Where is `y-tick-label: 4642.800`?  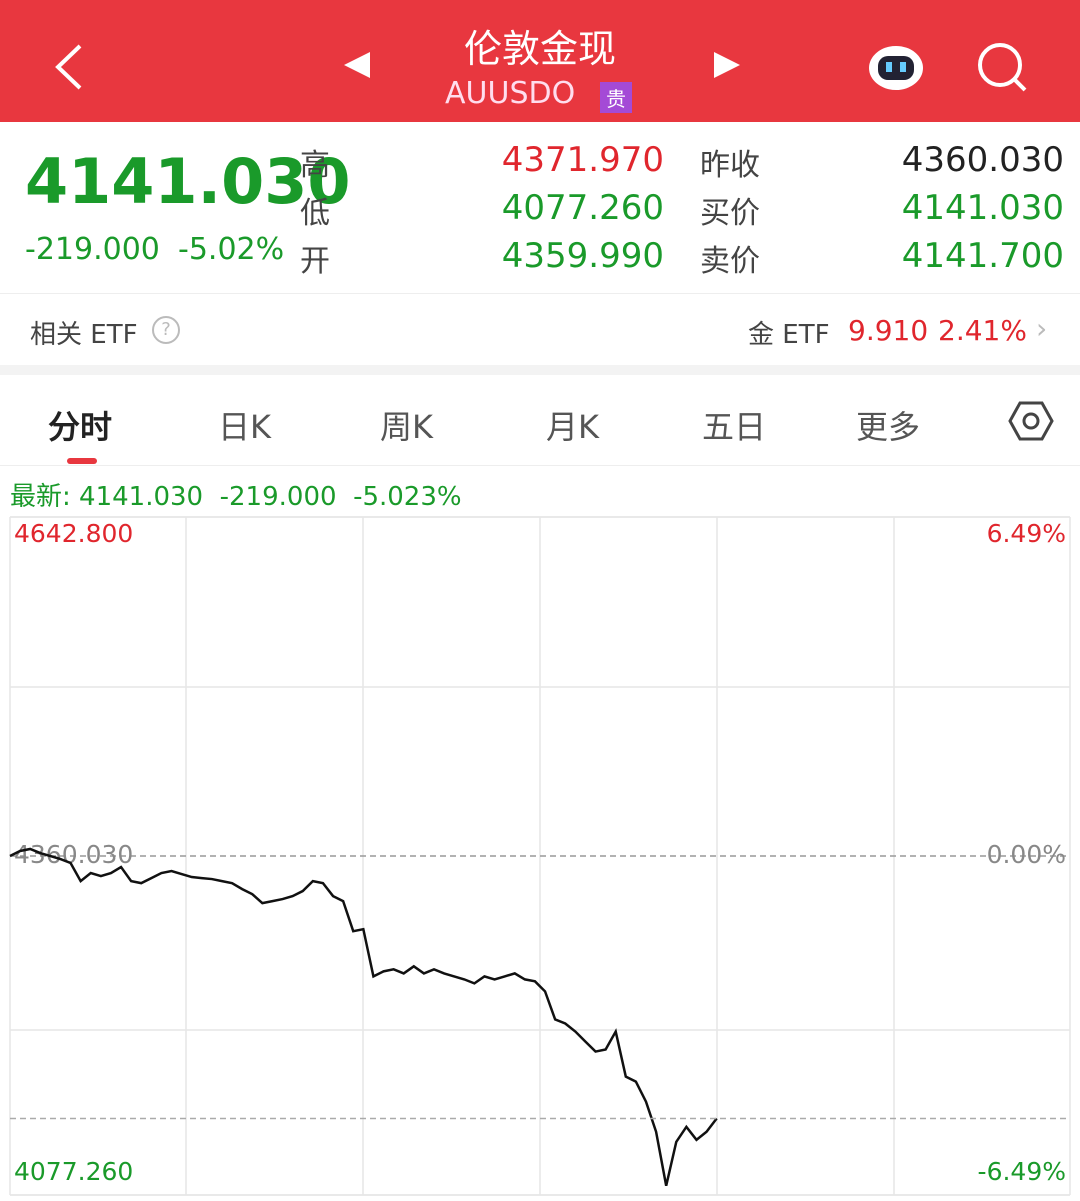 y-tick-label: 4642.800 is located at coordinates (73, 533).